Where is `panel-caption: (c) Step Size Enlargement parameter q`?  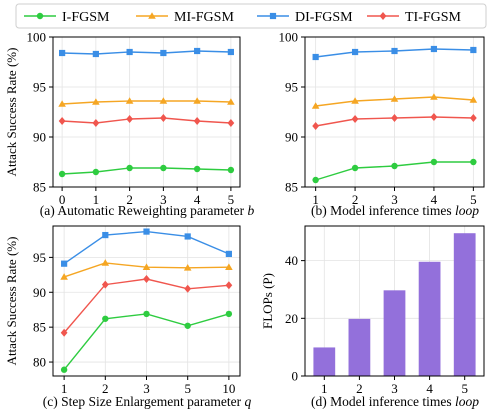
panel-caption: (c) Step Size Enlargement parameter q is located at coordinates (147, 401).